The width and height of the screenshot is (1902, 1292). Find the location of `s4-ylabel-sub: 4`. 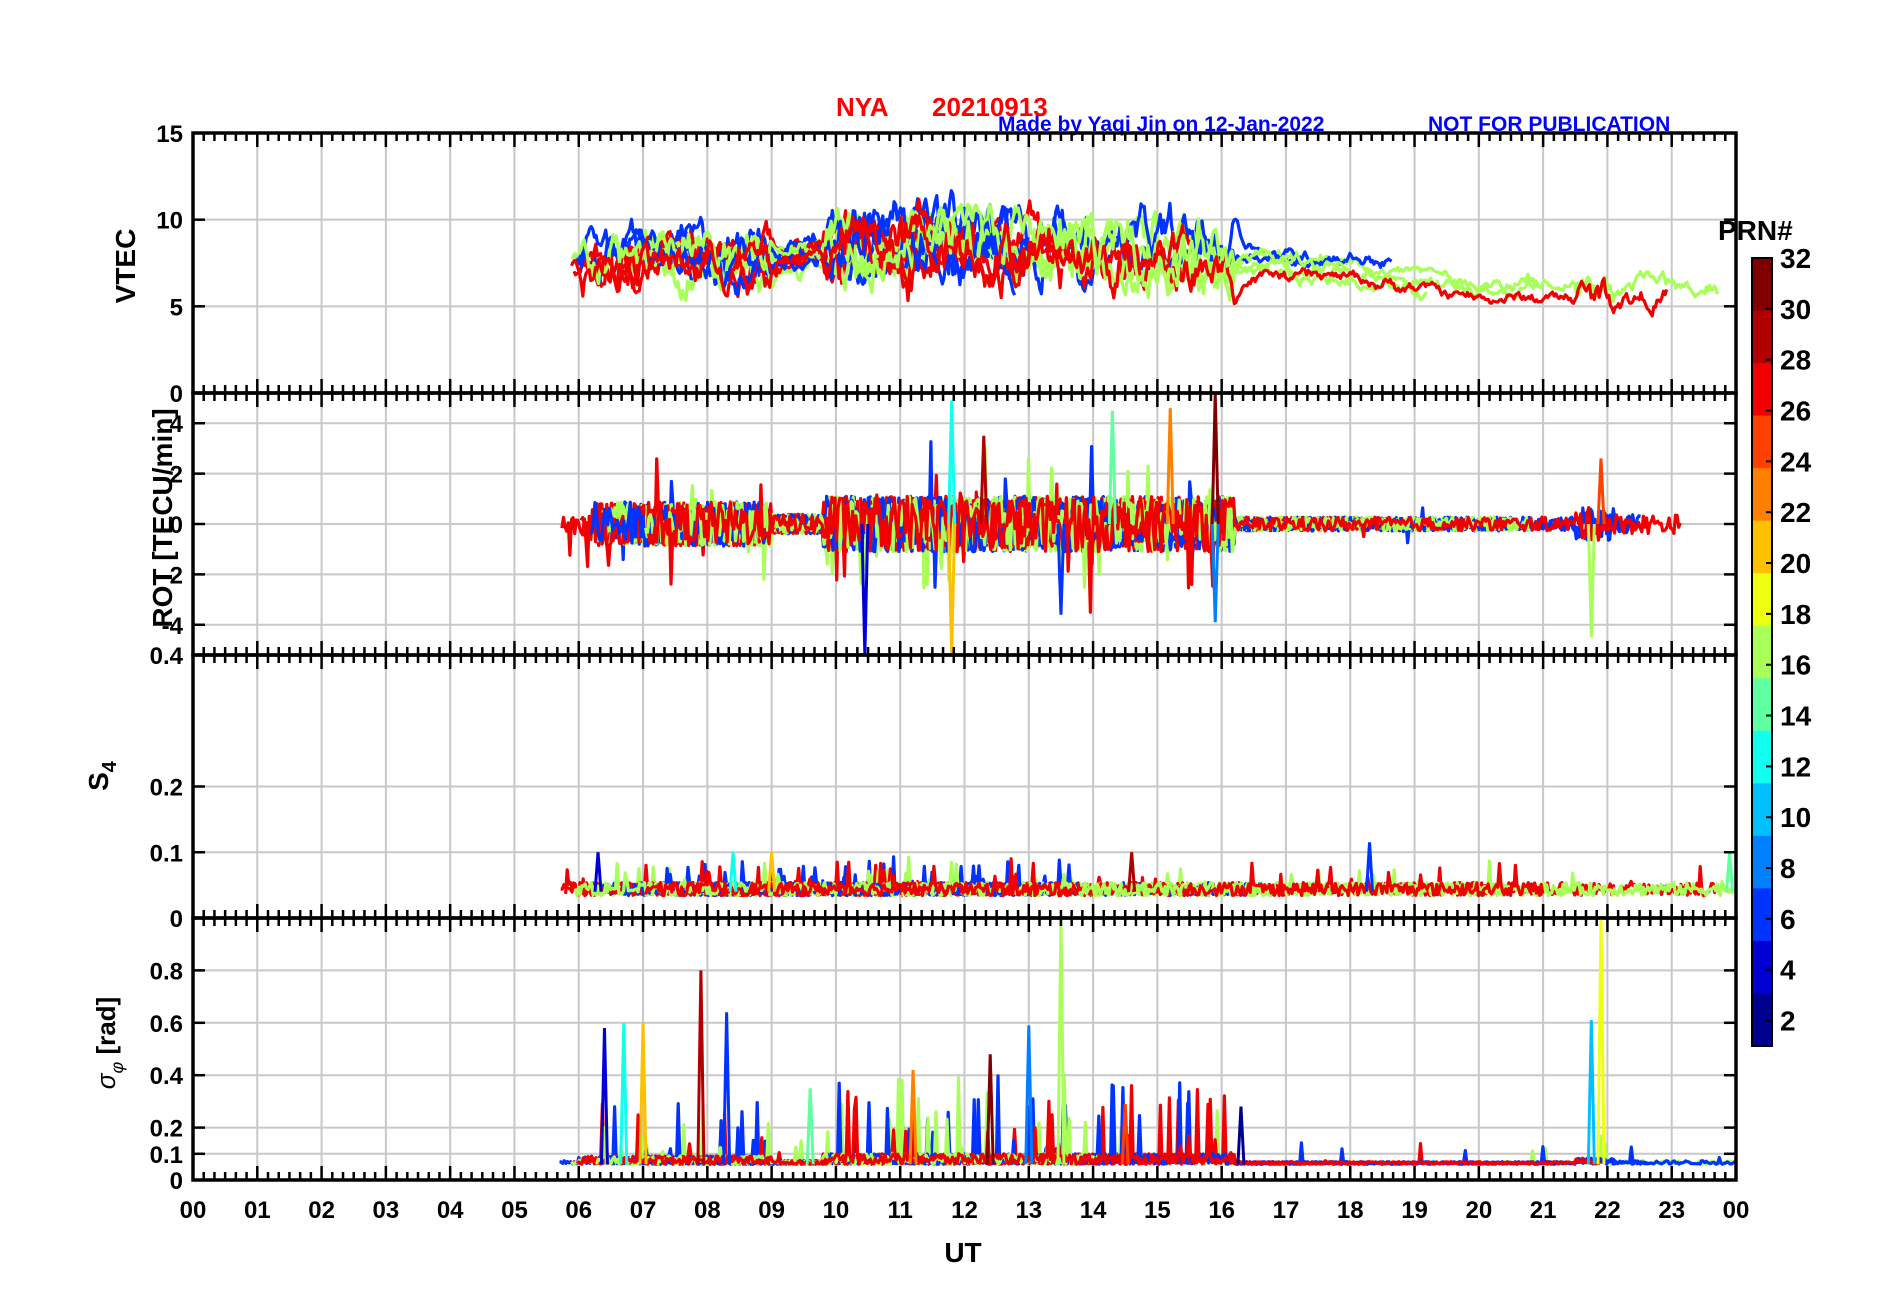

s4-ylabel-sub: 4 is located at coordinates (110, 766).